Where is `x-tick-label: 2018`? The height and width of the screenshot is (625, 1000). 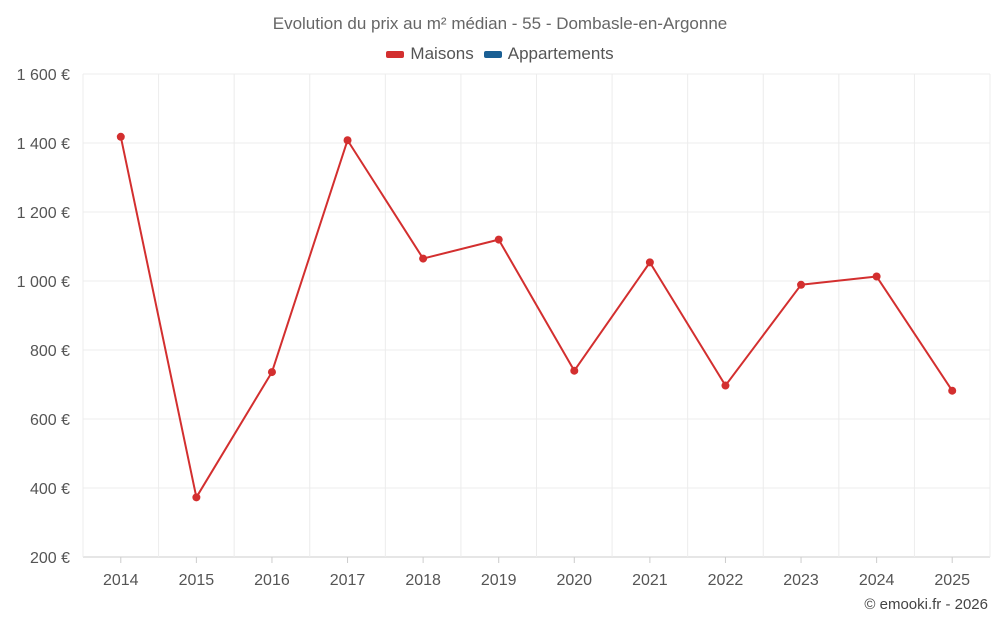
x-tick-label: 2018 is located at coordinates (423, 580).